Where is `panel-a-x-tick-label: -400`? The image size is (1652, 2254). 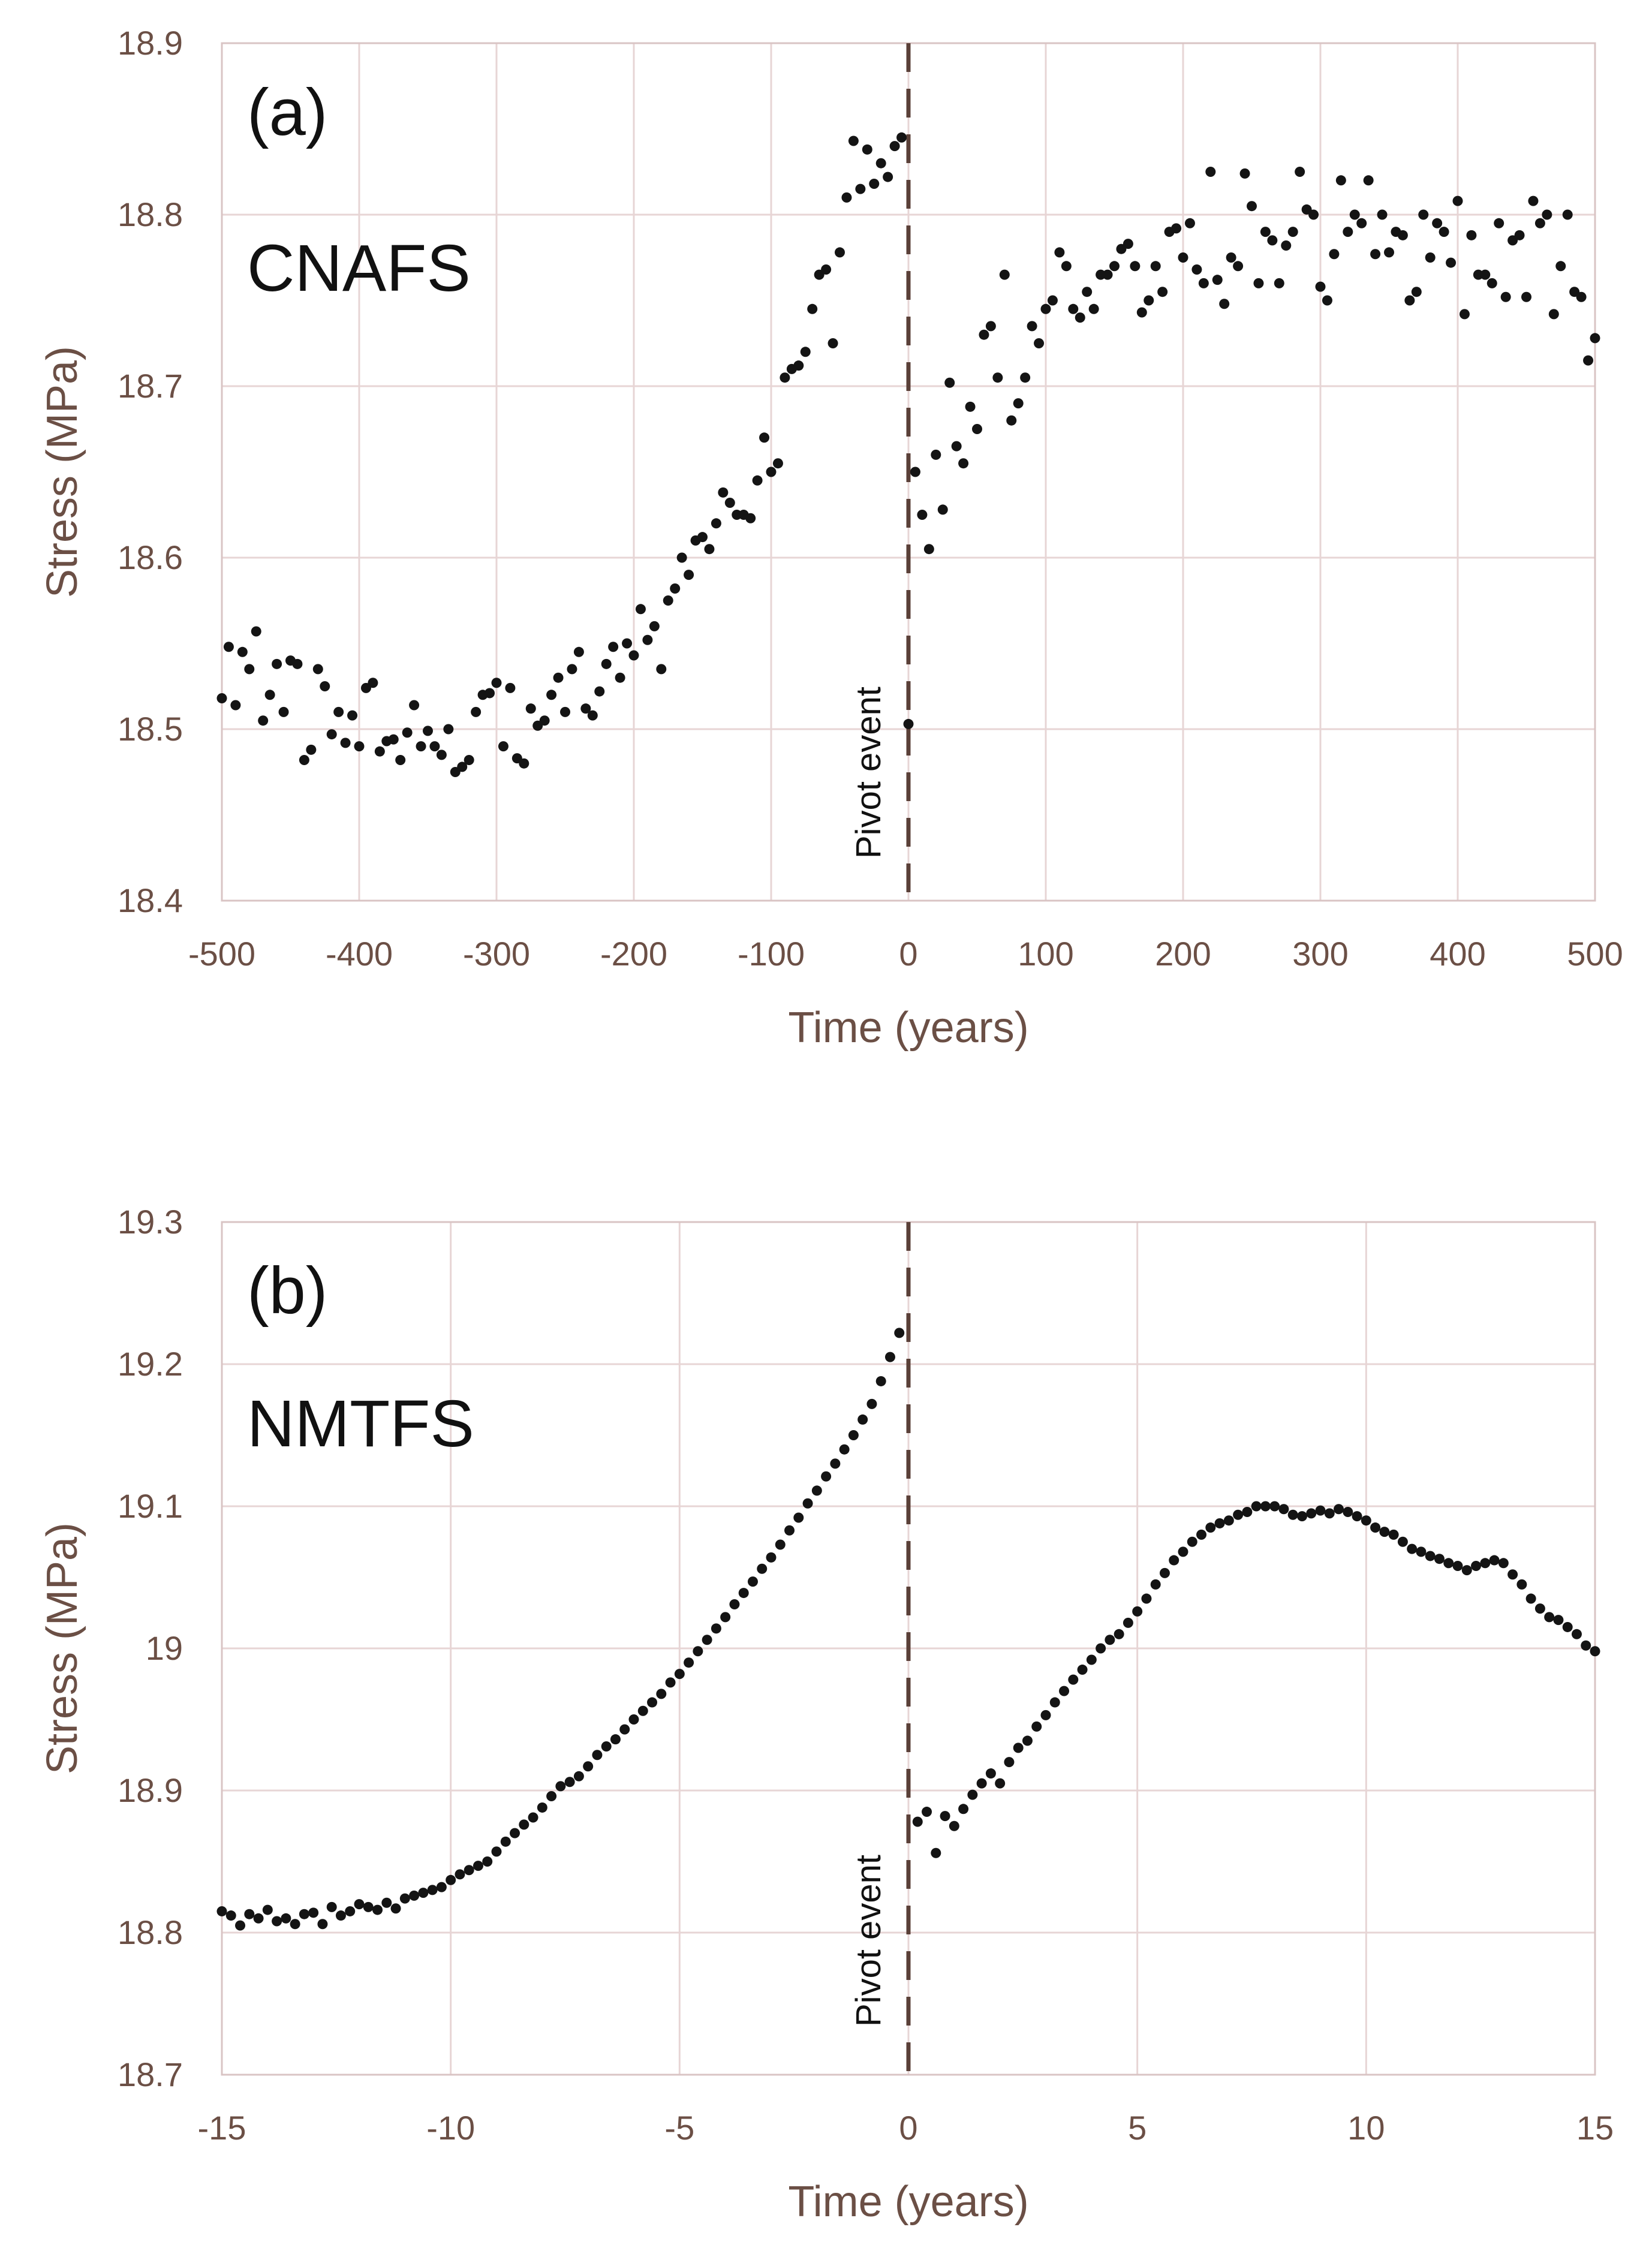
panel-a-x-tick-label: -400 is located at coordinates (359, 954).